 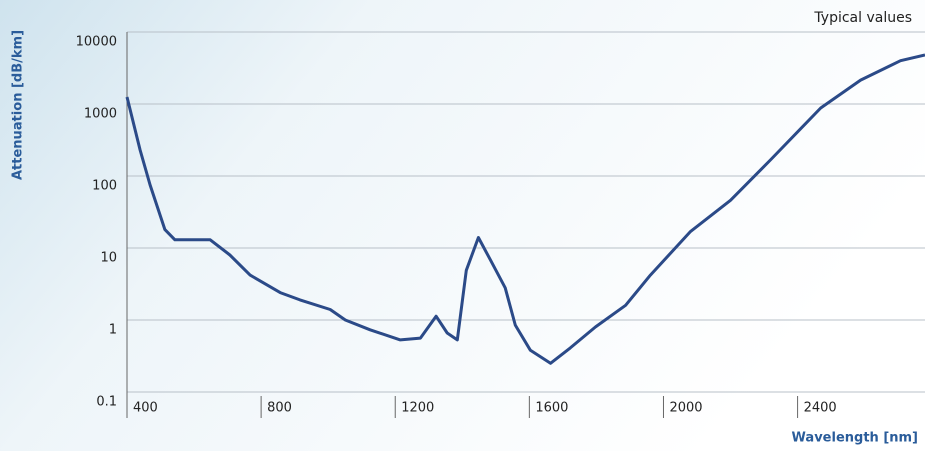 What do you see at coordinates (855, 438) in the screenshot?
I see `x-axis-label: Wavelength [nm]` at bounding box center [855, 438].